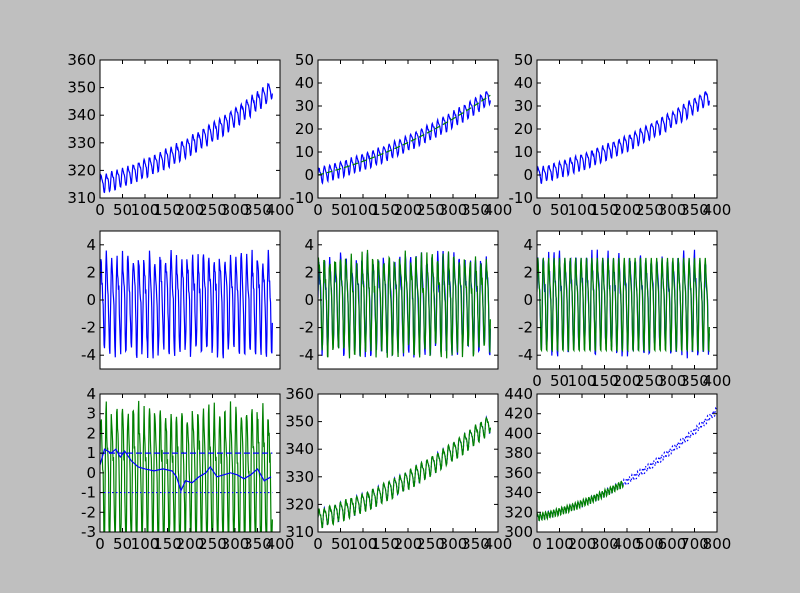 The width and height of the screenshot is (800, 593). I want to click on y-tick-label: 420, so click(518, 414).